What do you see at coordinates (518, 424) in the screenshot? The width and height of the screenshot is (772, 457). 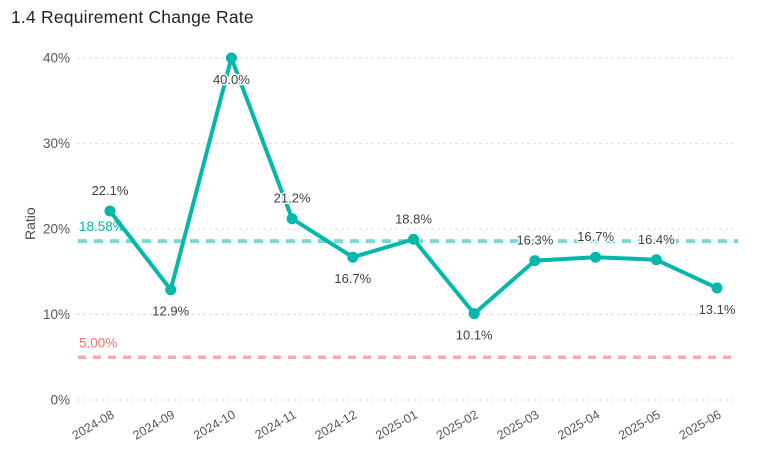 I see `x-axis-tick-label: 2025-03` at bounding box center [518, 424].